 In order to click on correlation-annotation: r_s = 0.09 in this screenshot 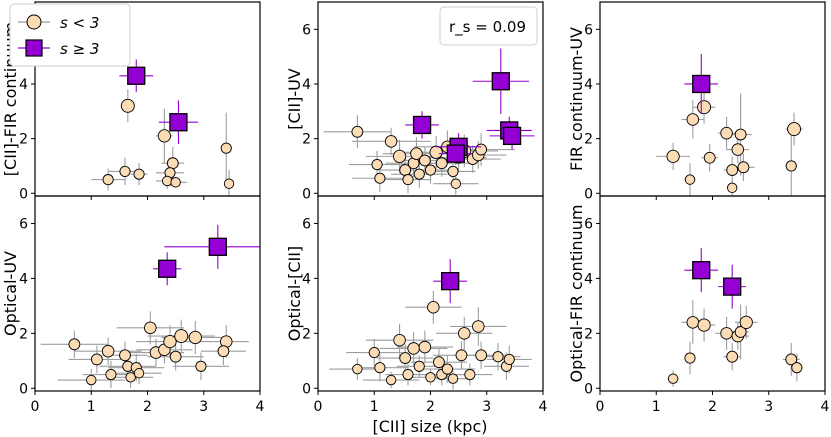, I will do `click(488, 26)`.